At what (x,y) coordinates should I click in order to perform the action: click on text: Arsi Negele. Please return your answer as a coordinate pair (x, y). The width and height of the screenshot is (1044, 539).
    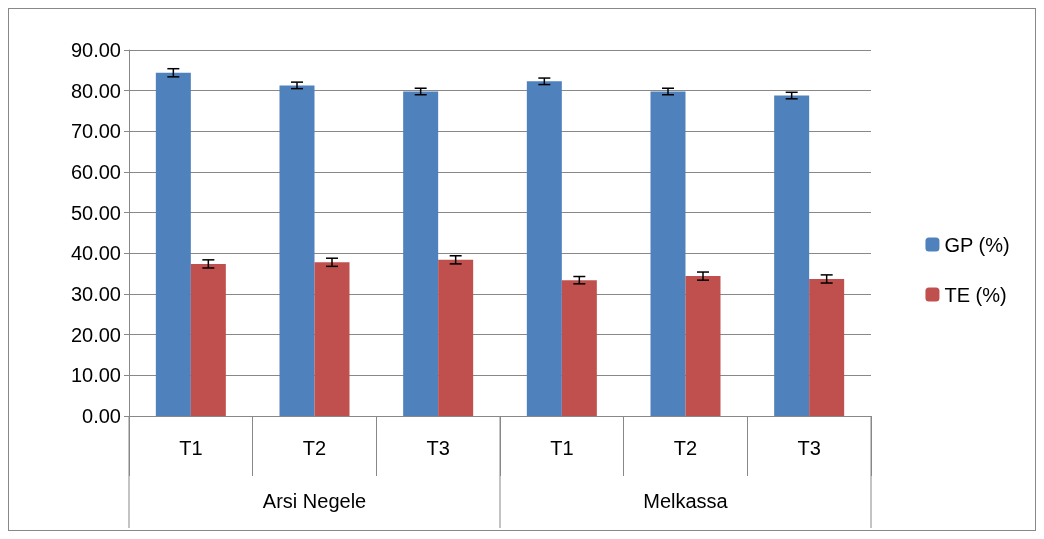
    Looking at the image, I should click on (314, 501).